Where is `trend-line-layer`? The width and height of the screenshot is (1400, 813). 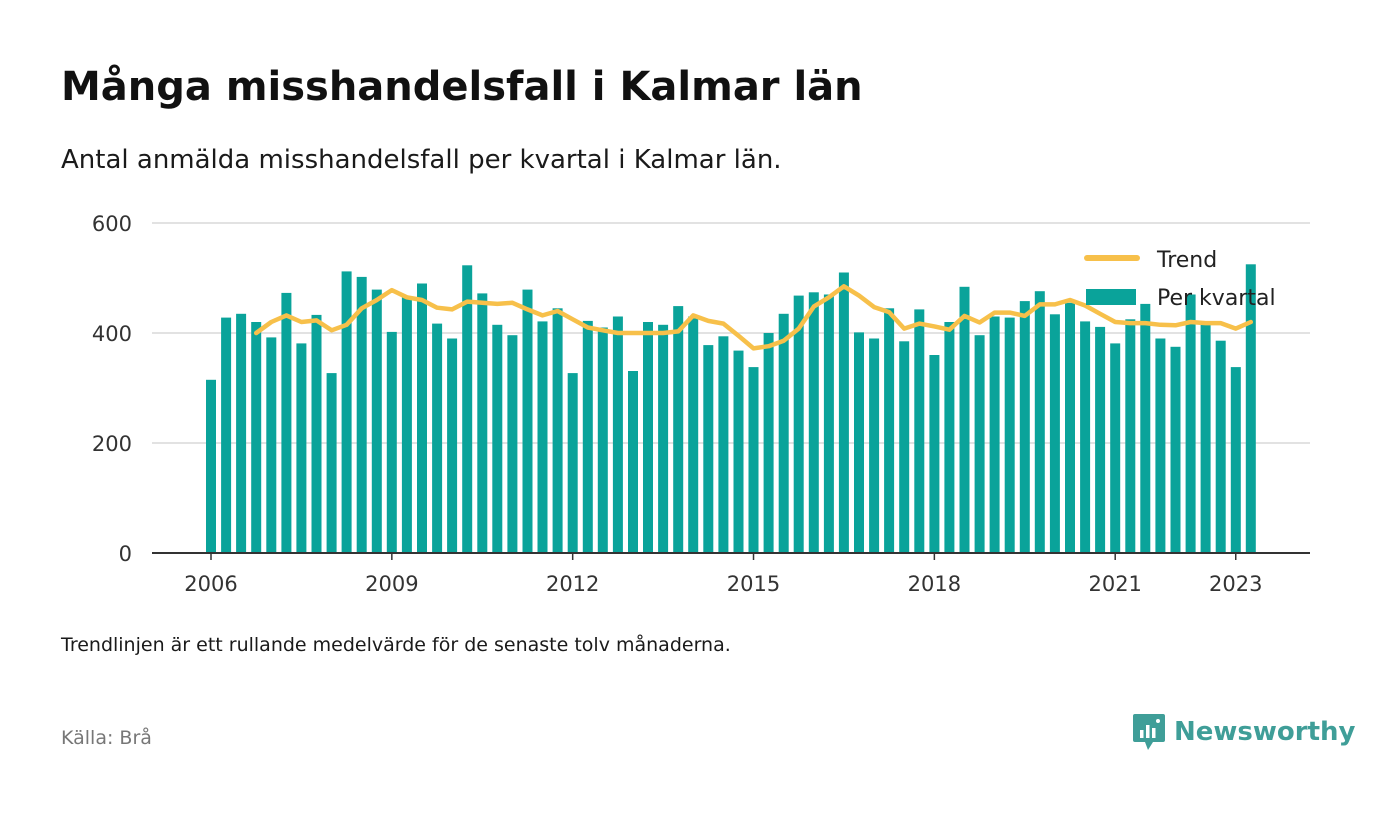 trend-line-layer is located at coordinates (753, 317).